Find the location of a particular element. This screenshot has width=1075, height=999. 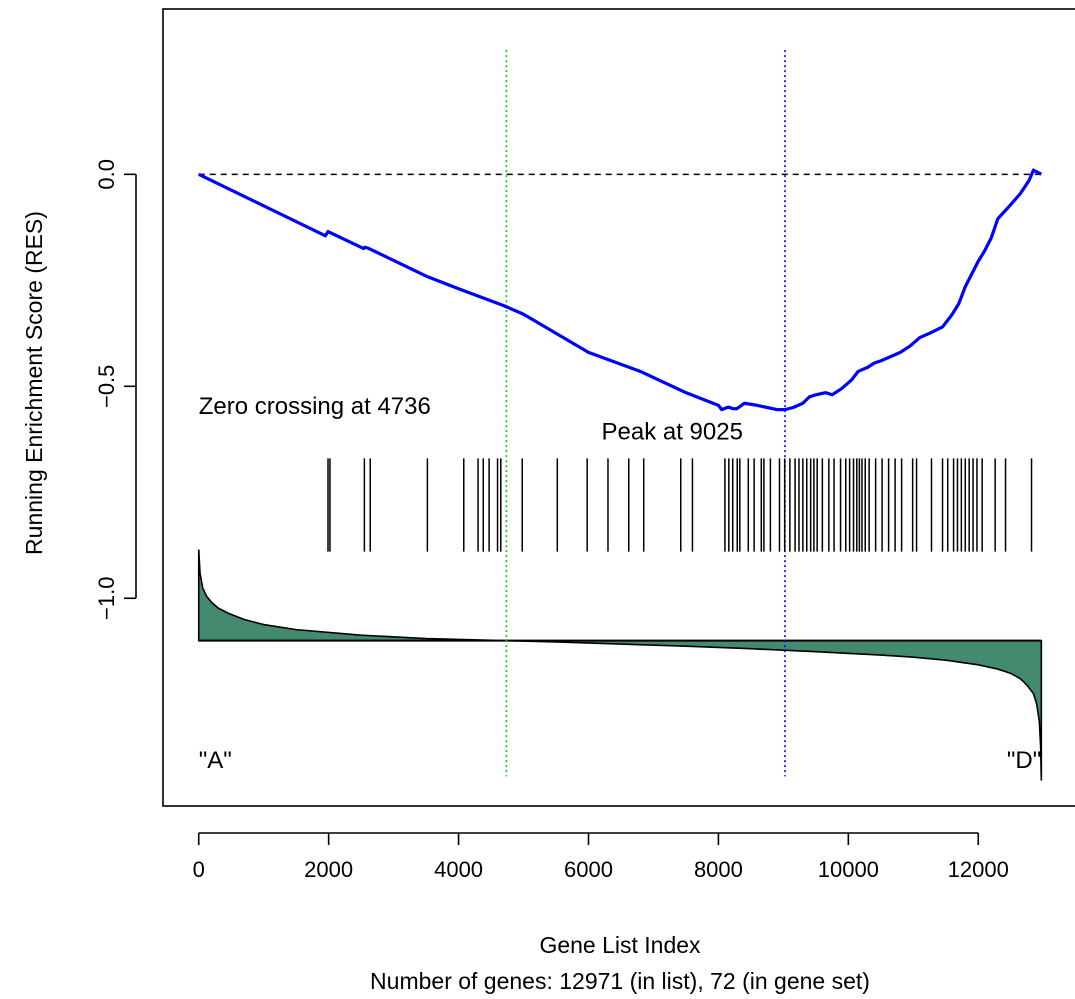

x-tick-label: 6000 is located at coordinates (588, 869).